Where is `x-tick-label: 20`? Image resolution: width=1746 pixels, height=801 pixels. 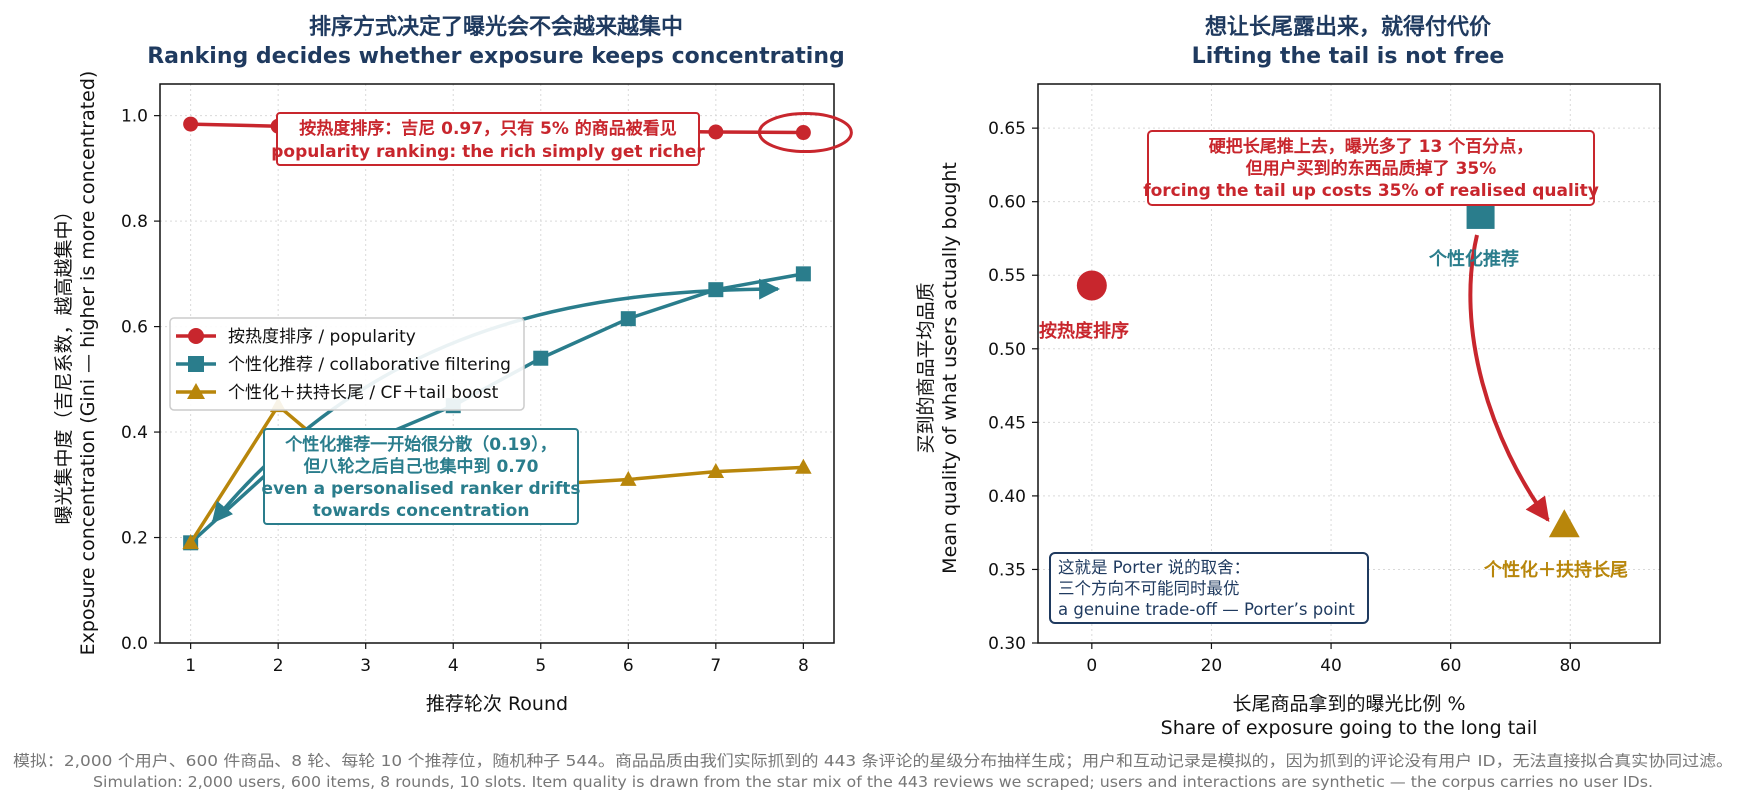 x-tick-label: 20 is located at coordinates (1212, 666).